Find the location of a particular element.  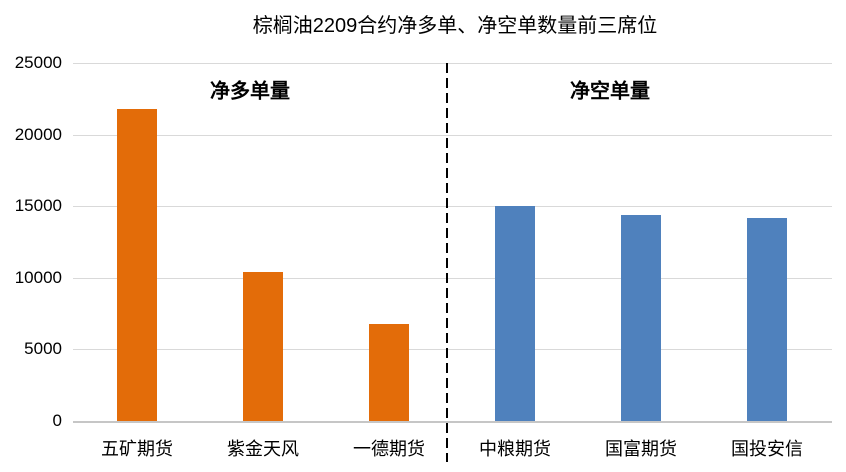

x-axis-category-label: 一德期货 is located at coordinates (389, 449).